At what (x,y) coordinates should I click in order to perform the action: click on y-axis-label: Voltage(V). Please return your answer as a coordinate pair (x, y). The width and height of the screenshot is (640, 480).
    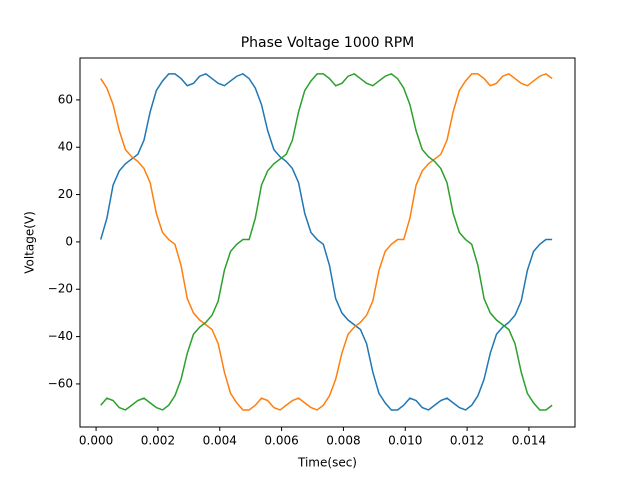
    Looking at the image, I should click on (30, 242).